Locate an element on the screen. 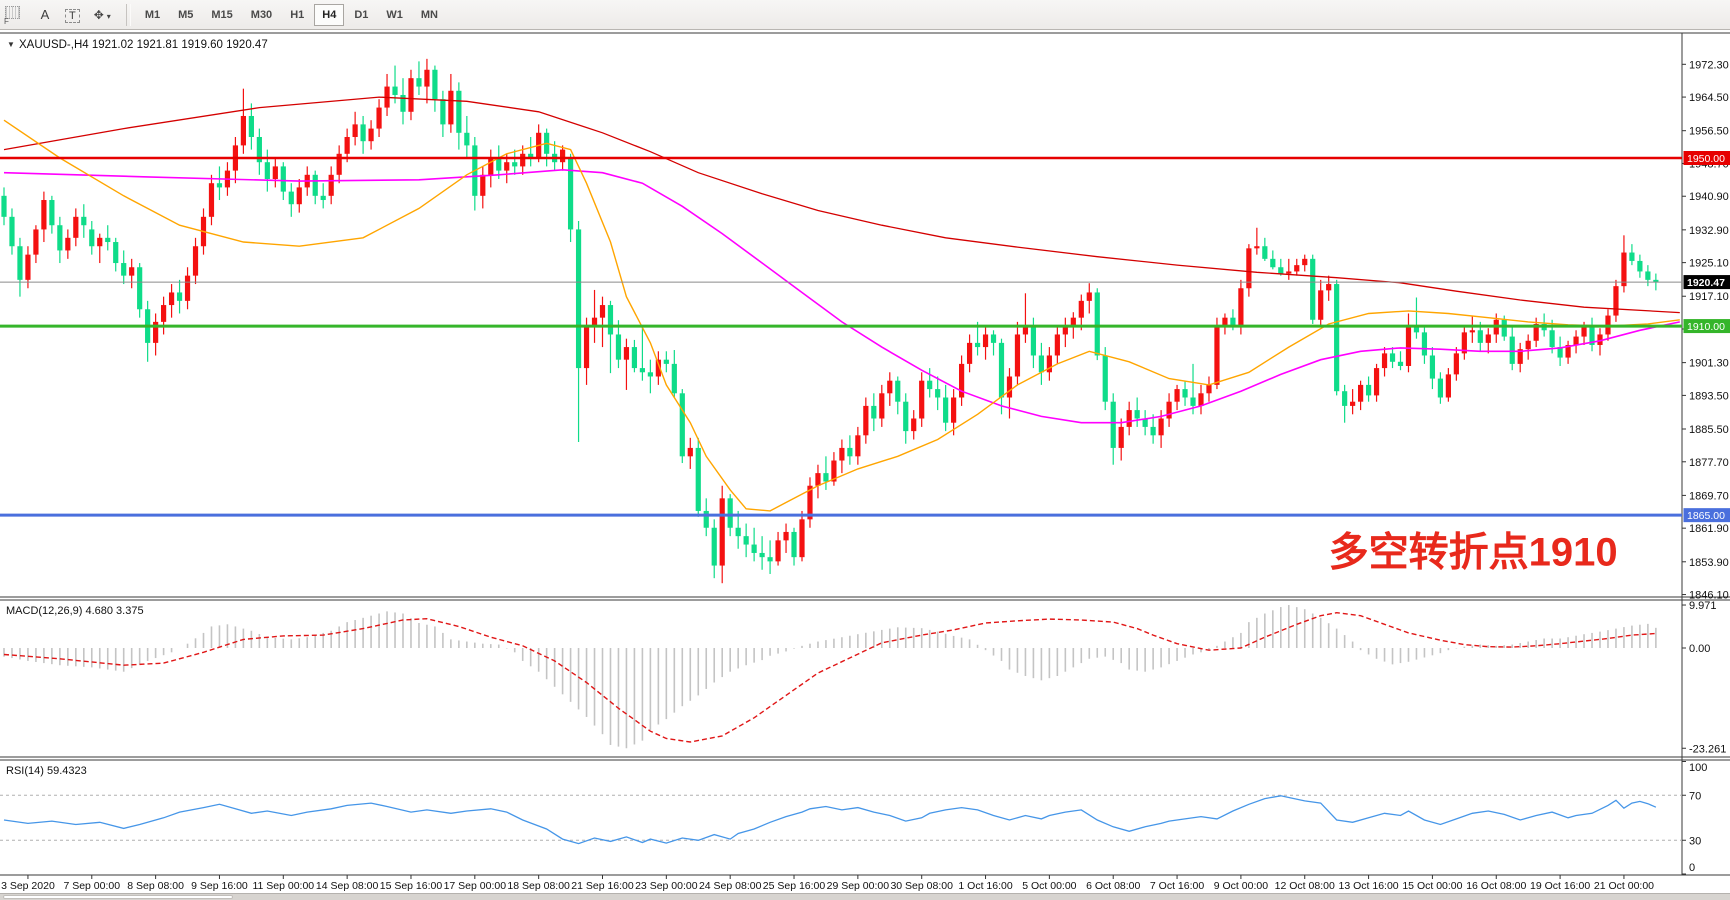  toolbar-grip-icon: F is located at coordinates (15, 15).